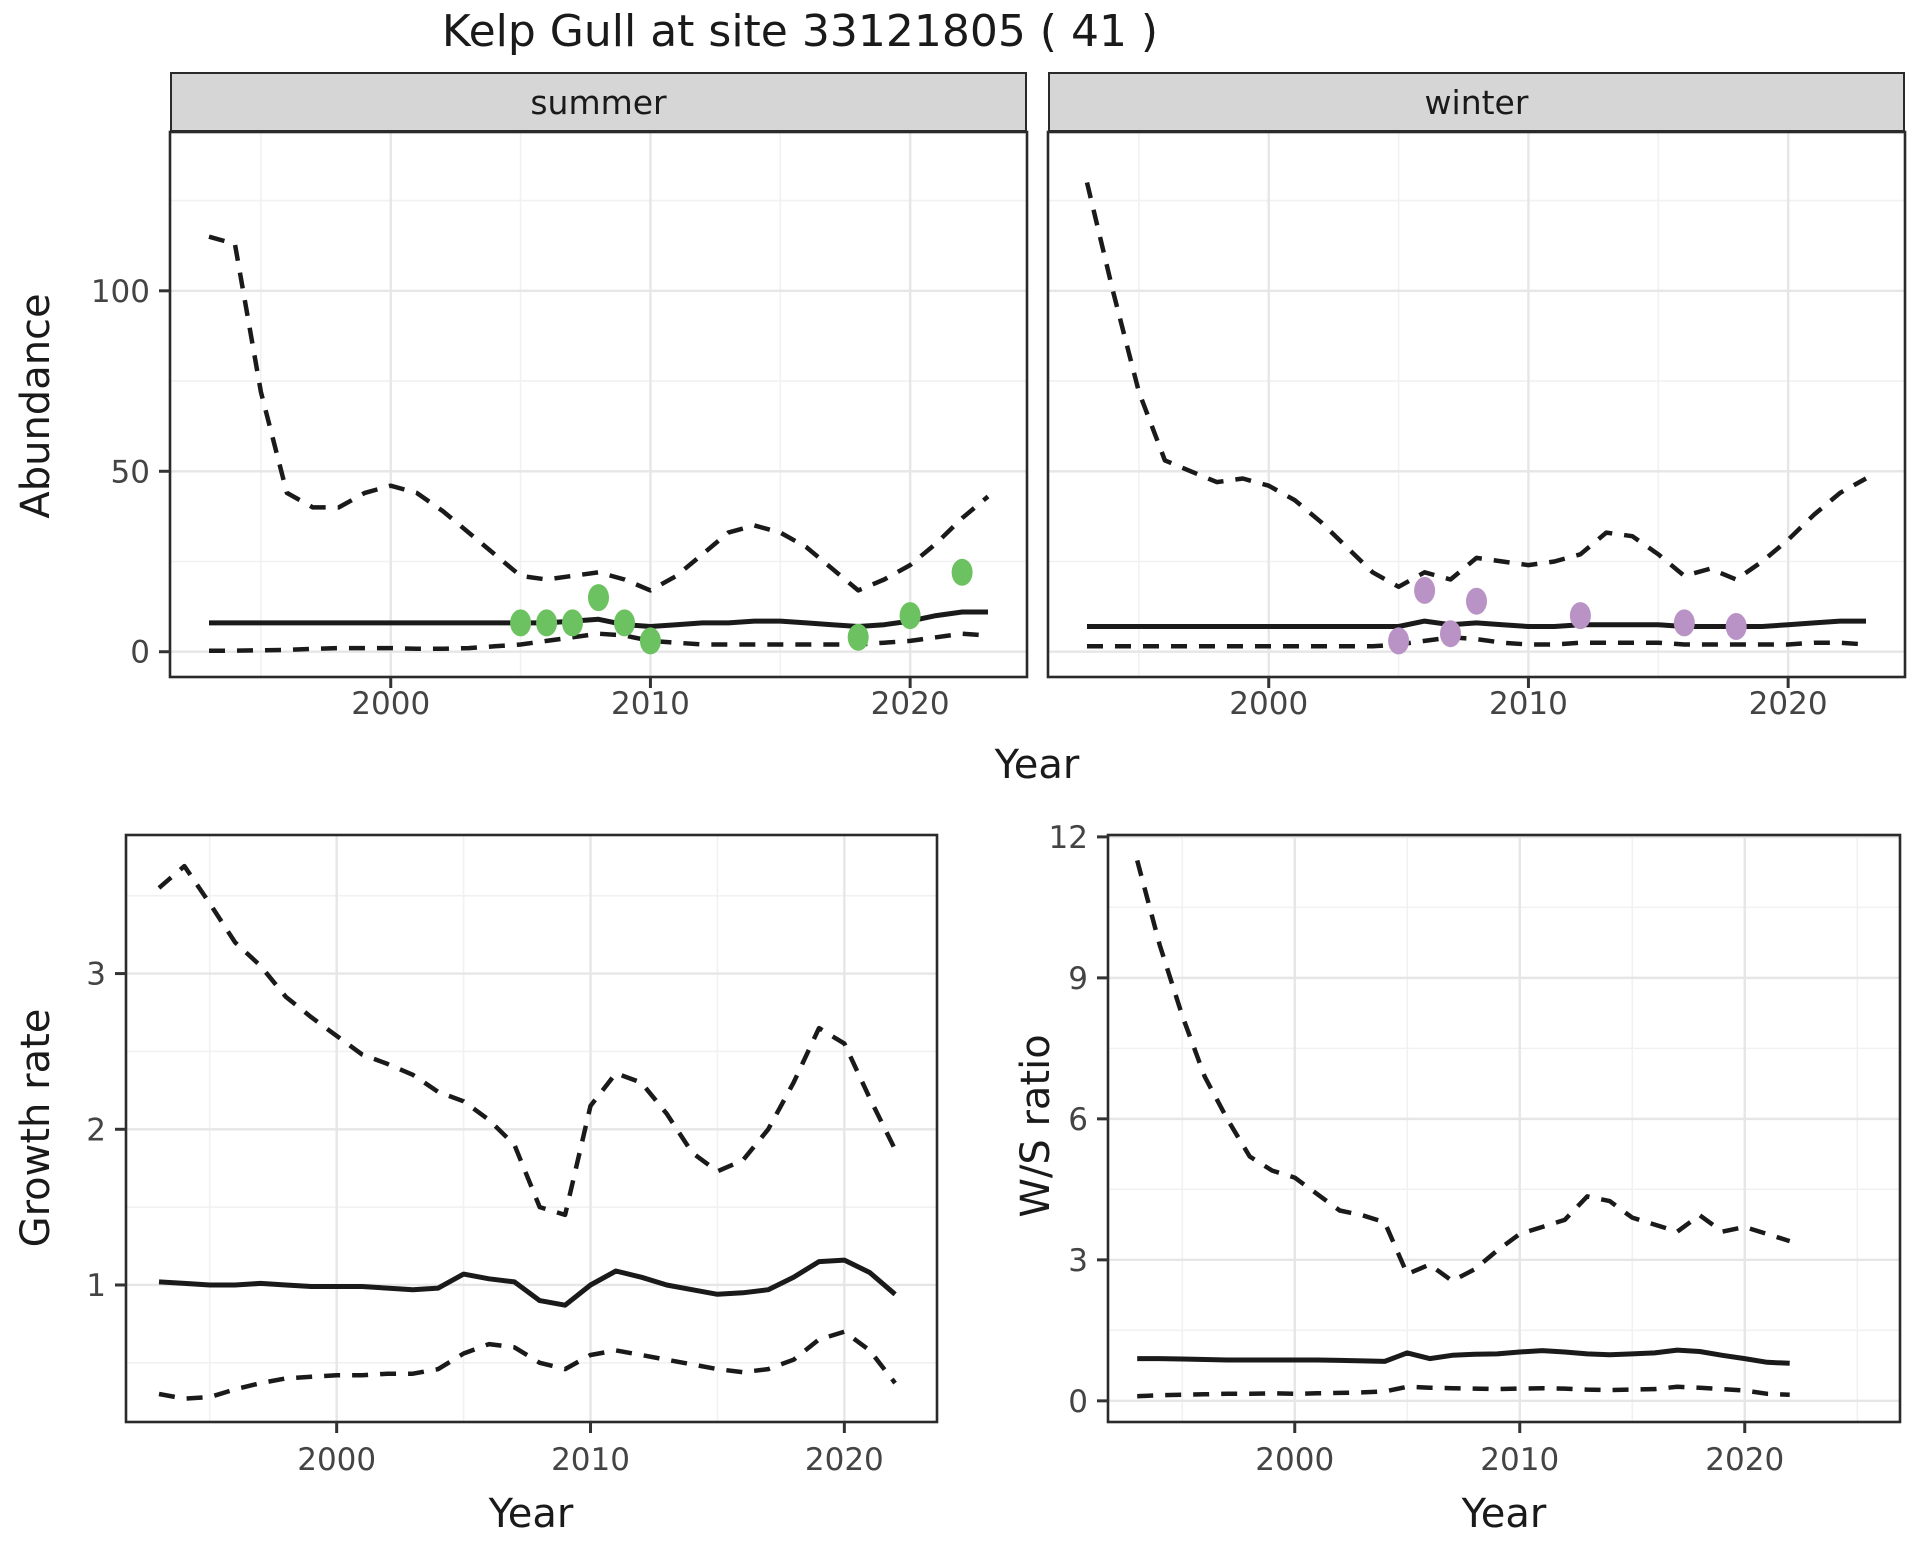 The height and width of the screenshot is (1560, 1920). I want to click on facet-strip-winter: winter, so click(1476, 102).